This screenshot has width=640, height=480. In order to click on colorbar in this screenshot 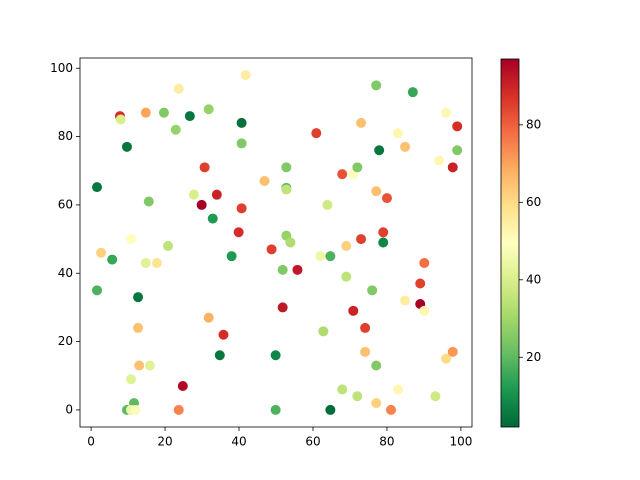, I will do `click(510, 243)`.